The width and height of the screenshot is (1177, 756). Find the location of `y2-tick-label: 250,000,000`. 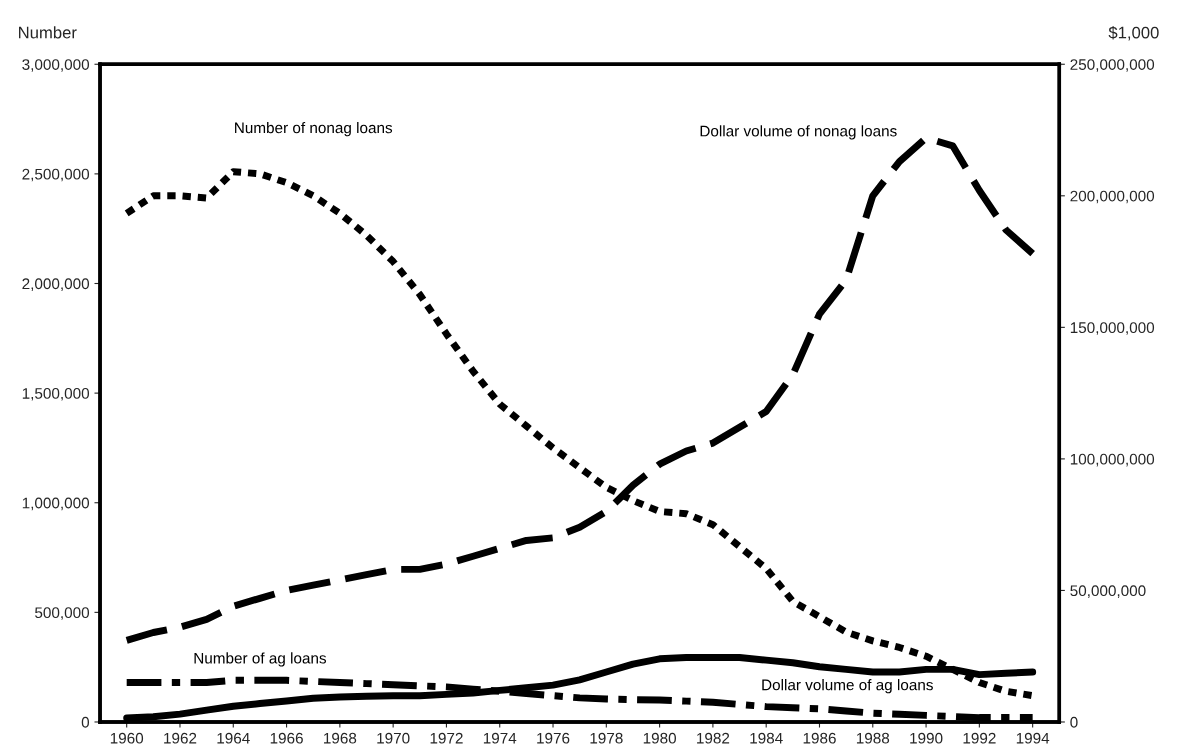

y2-tick-label: 250,000,000 is located at coordinates (1112, 65).